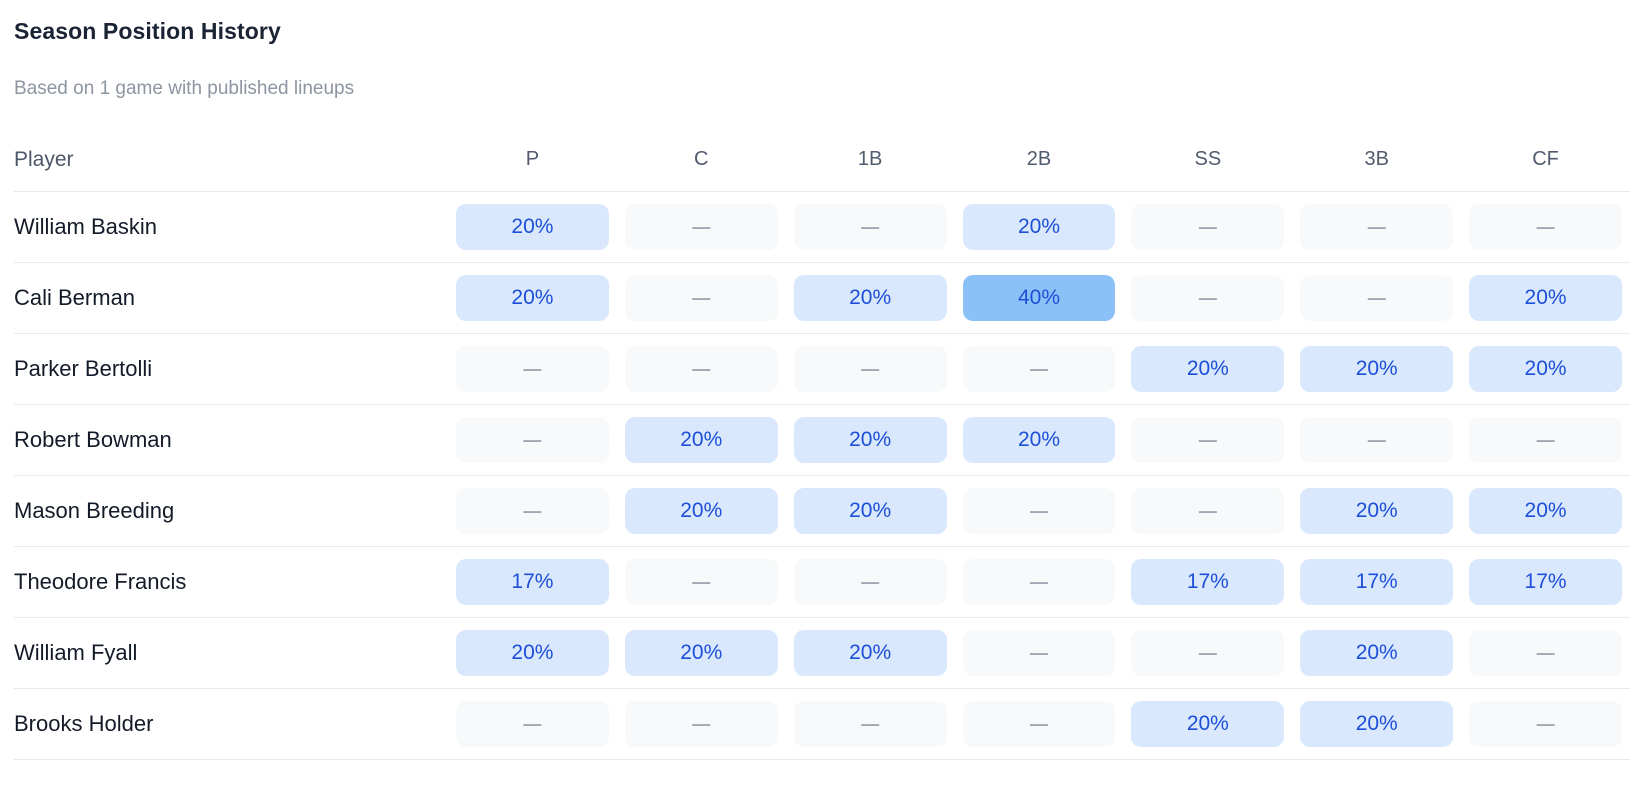 The height and width of the screenshot is (806, 1640). I want to click on table-row: Mason Breeding — 20% 20% — — 20% 20%, so click(822, 511).